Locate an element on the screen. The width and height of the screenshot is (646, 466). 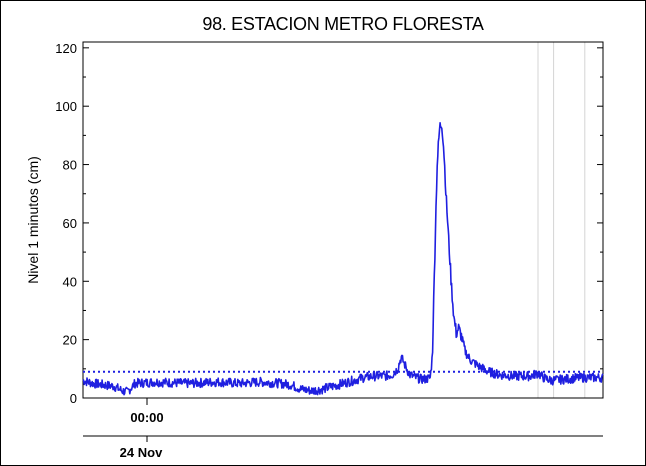
y-tick-label: 0 is located at coordinates (73, 398).